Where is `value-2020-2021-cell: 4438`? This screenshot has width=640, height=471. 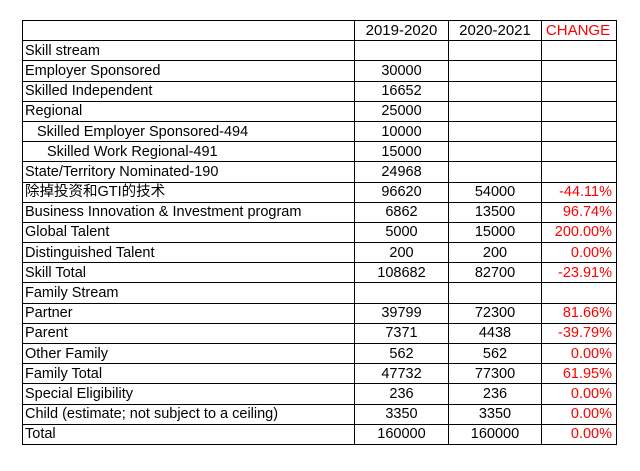
value-2020-2021-cell: 4438 is located at coordinates (495, 333).